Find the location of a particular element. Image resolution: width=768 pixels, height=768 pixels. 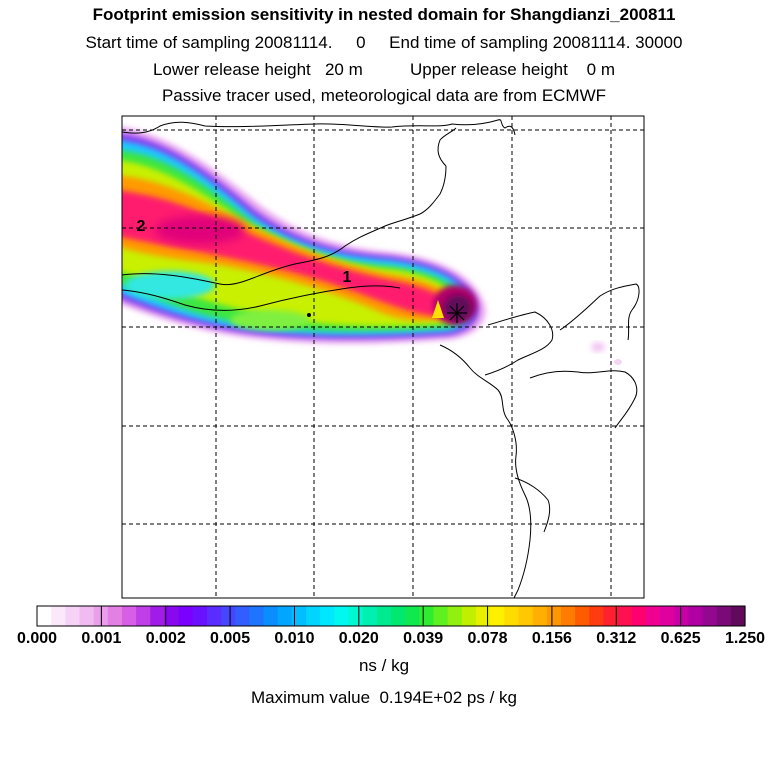

colorbar-tick-label: 0.005 is located at coordinates (230, 638).